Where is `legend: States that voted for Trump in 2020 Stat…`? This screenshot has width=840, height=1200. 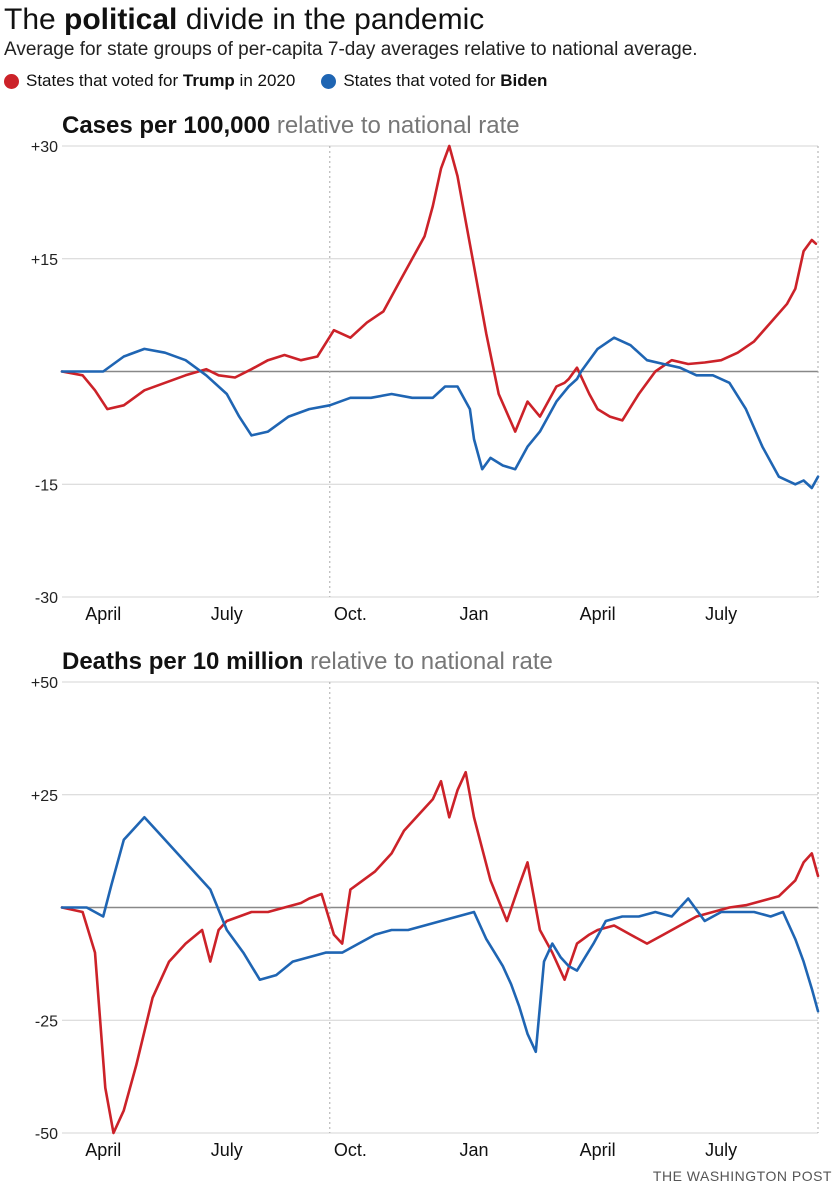
legend: States that voted for Trump in 2020 Stat… is located at coordinates (275, 81).